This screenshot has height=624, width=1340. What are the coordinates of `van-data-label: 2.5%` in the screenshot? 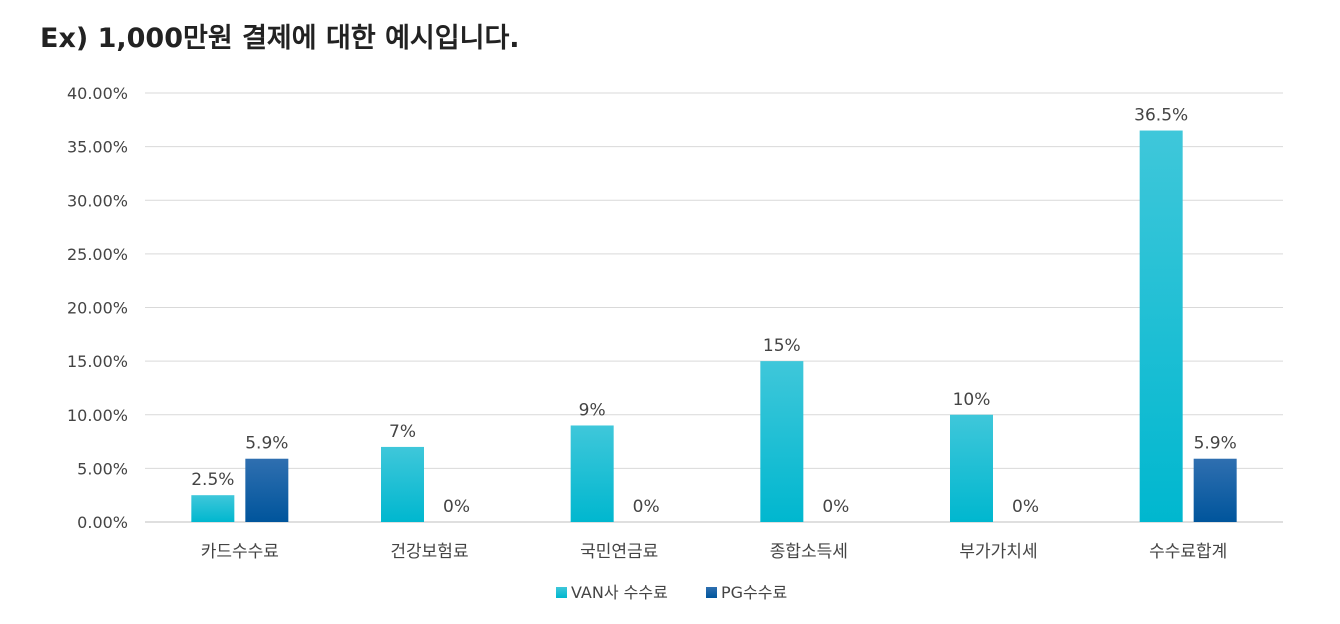 It's located at (212, 480).